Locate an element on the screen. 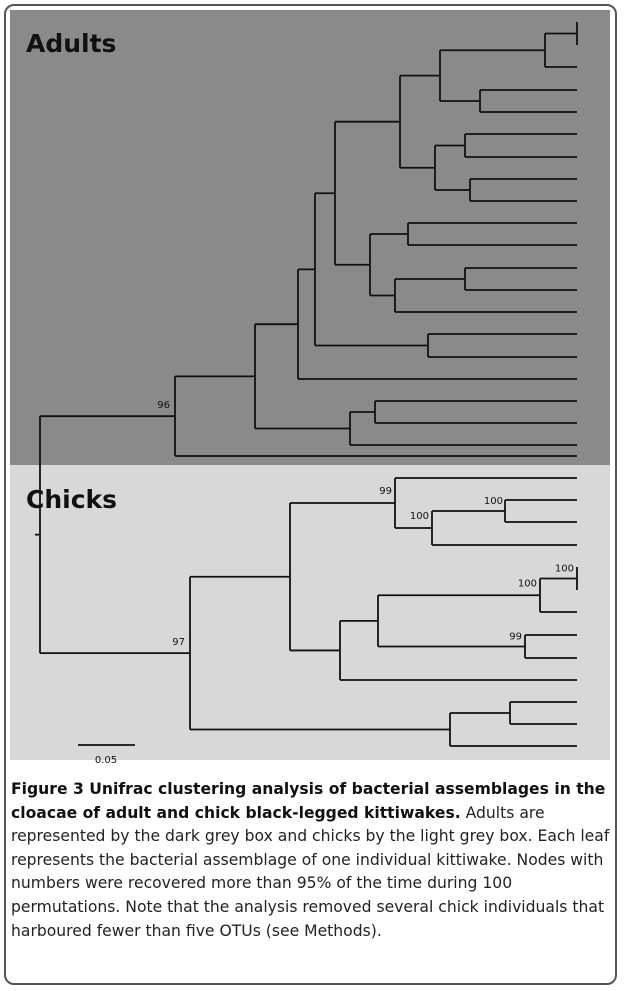 The image size is (625, 991). scale-label: 0.05 is located at coordinates (106, 760).